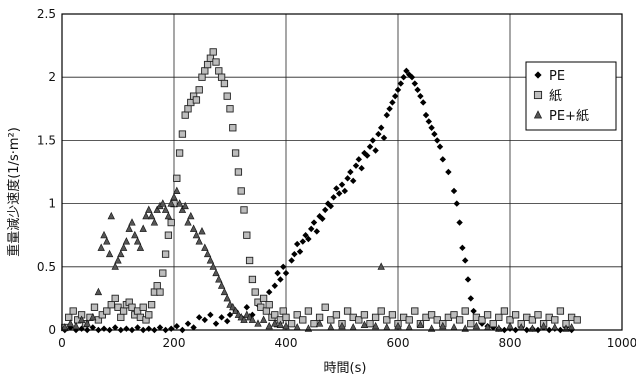 This screenshot has width=636, height=382. What do you see at coordinates (345, 368) in the screenshot?
I see `x-axis-label: 時間(s)` at bounding box center [345, 368].